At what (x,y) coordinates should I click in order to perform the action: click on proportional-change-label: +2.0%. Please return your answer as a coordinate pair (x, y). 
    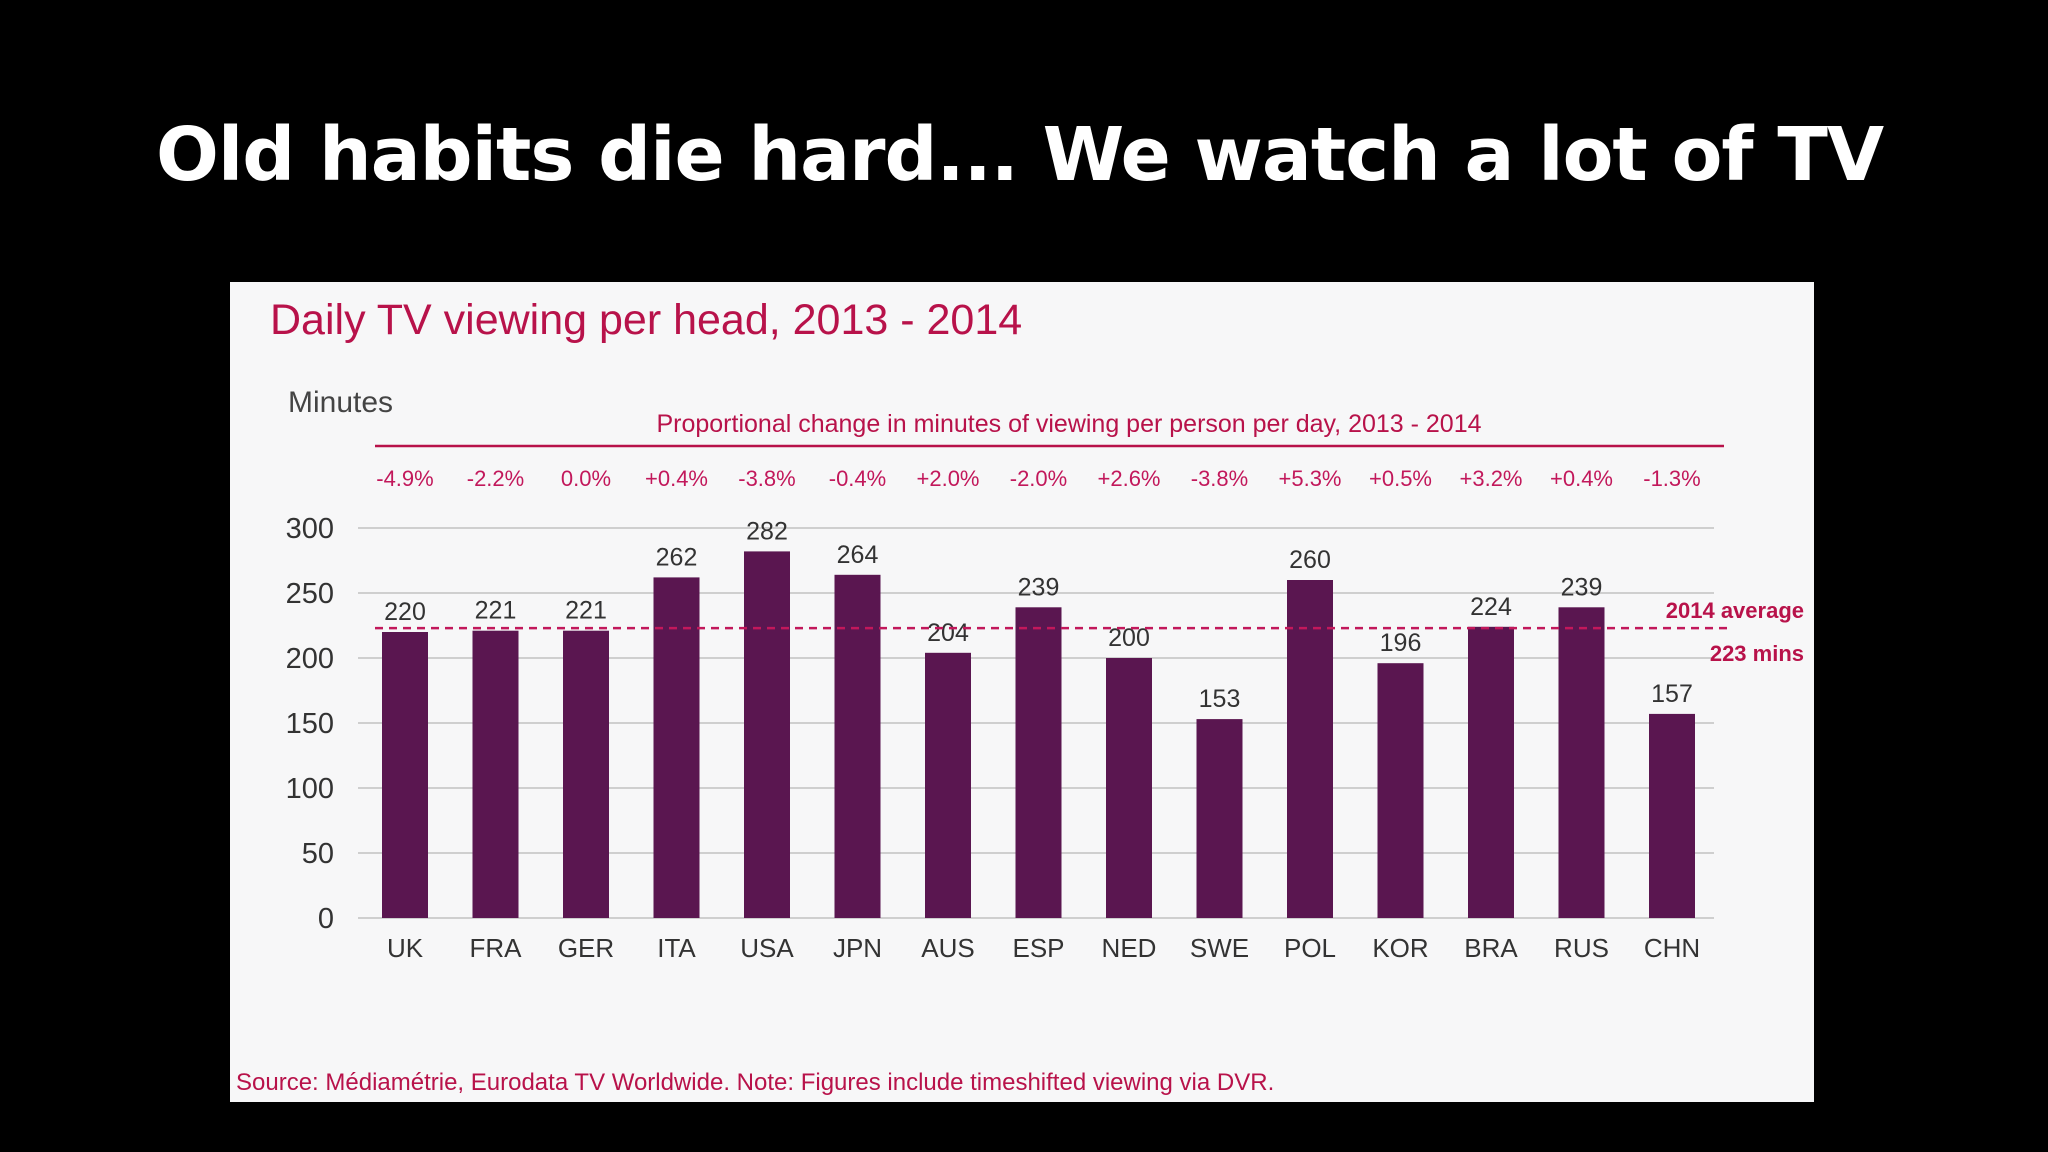
    Looking at the image, I should click on (948, 478).